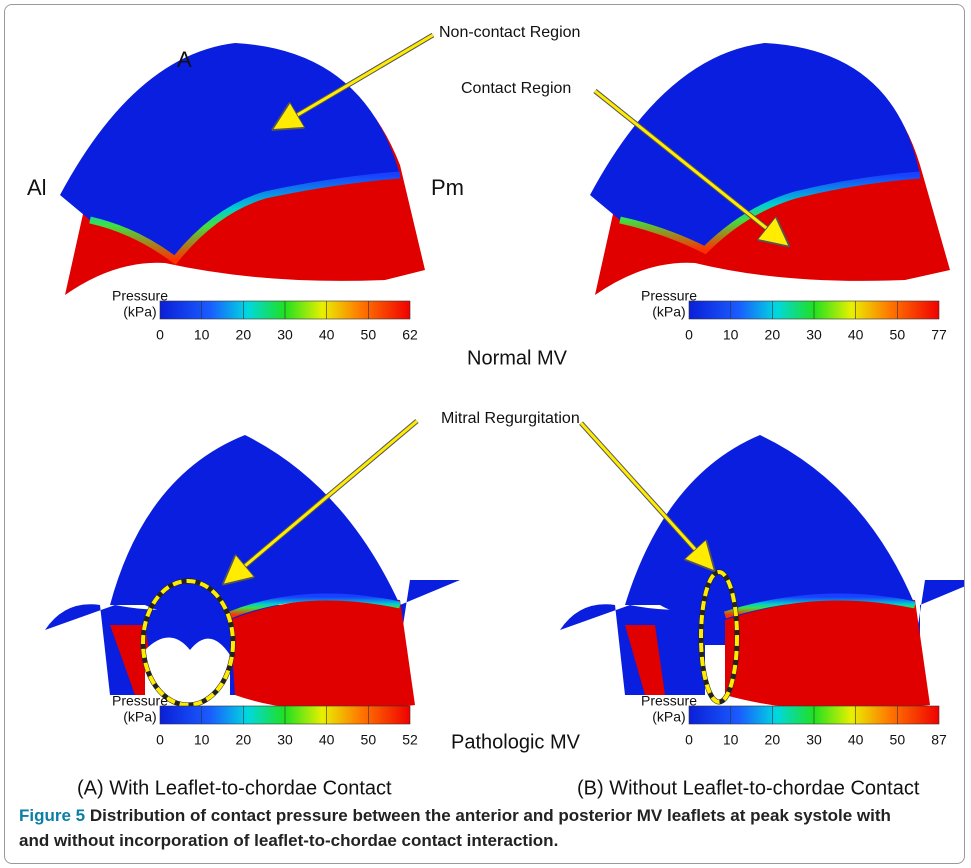 The width and height of the screenshot is (971, 868). Describe the element at coordinates (242, 169) in the screenshot. I see `valve-top-left` at that location.